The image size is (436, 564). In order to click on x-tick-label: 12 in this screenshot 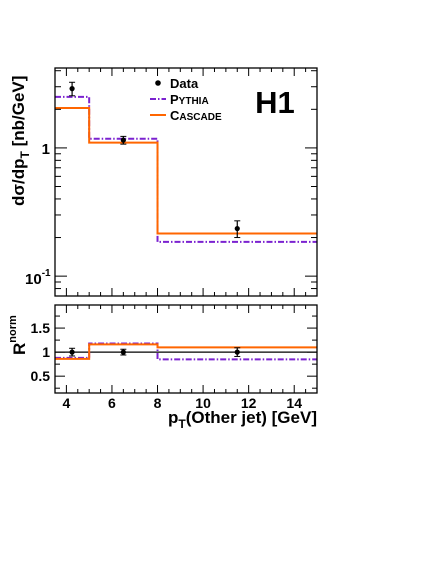, I will do `click(249, 403)`.